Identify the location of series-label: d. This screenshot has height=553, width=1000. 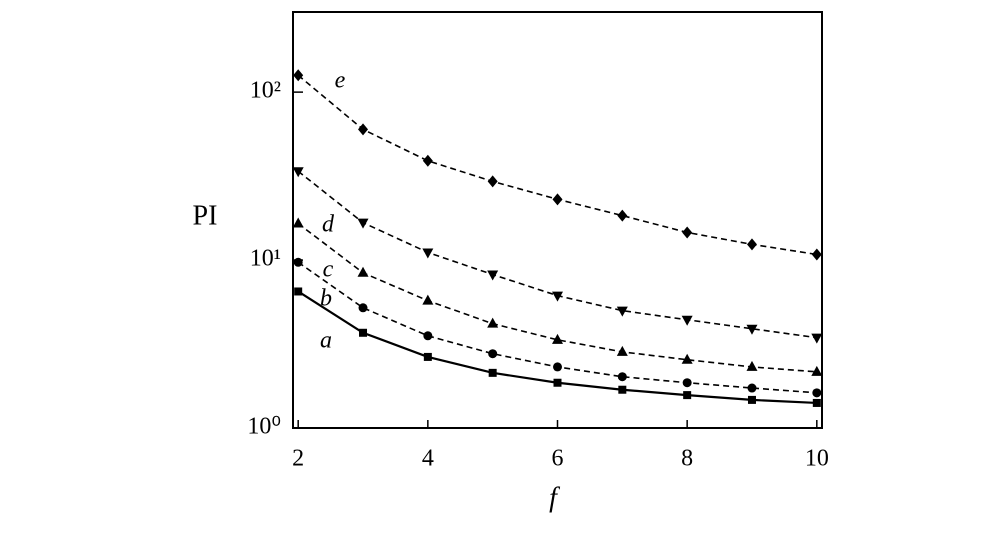
(328, 225).